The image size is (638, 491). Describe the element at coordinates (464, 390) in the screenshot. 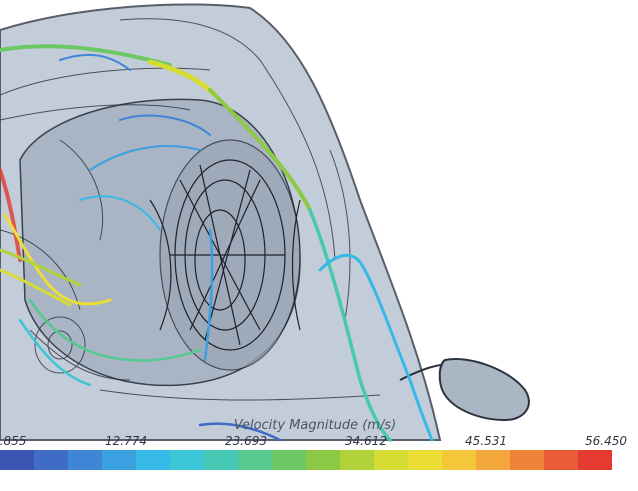

I see `side-mirror` at that location.